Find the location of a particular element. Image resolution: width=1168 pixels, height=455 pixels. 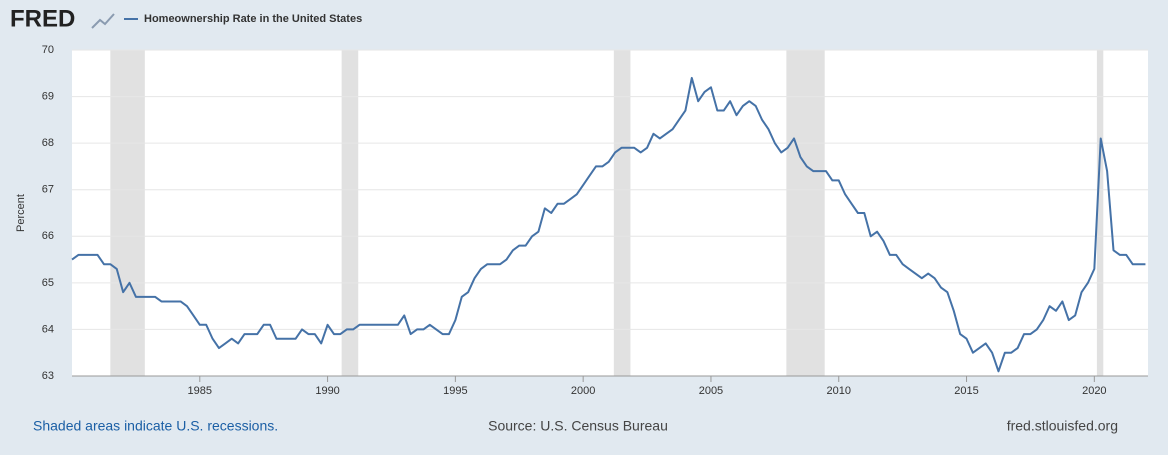

x-tick-label: 2010 is located at coordinates (839, 391).